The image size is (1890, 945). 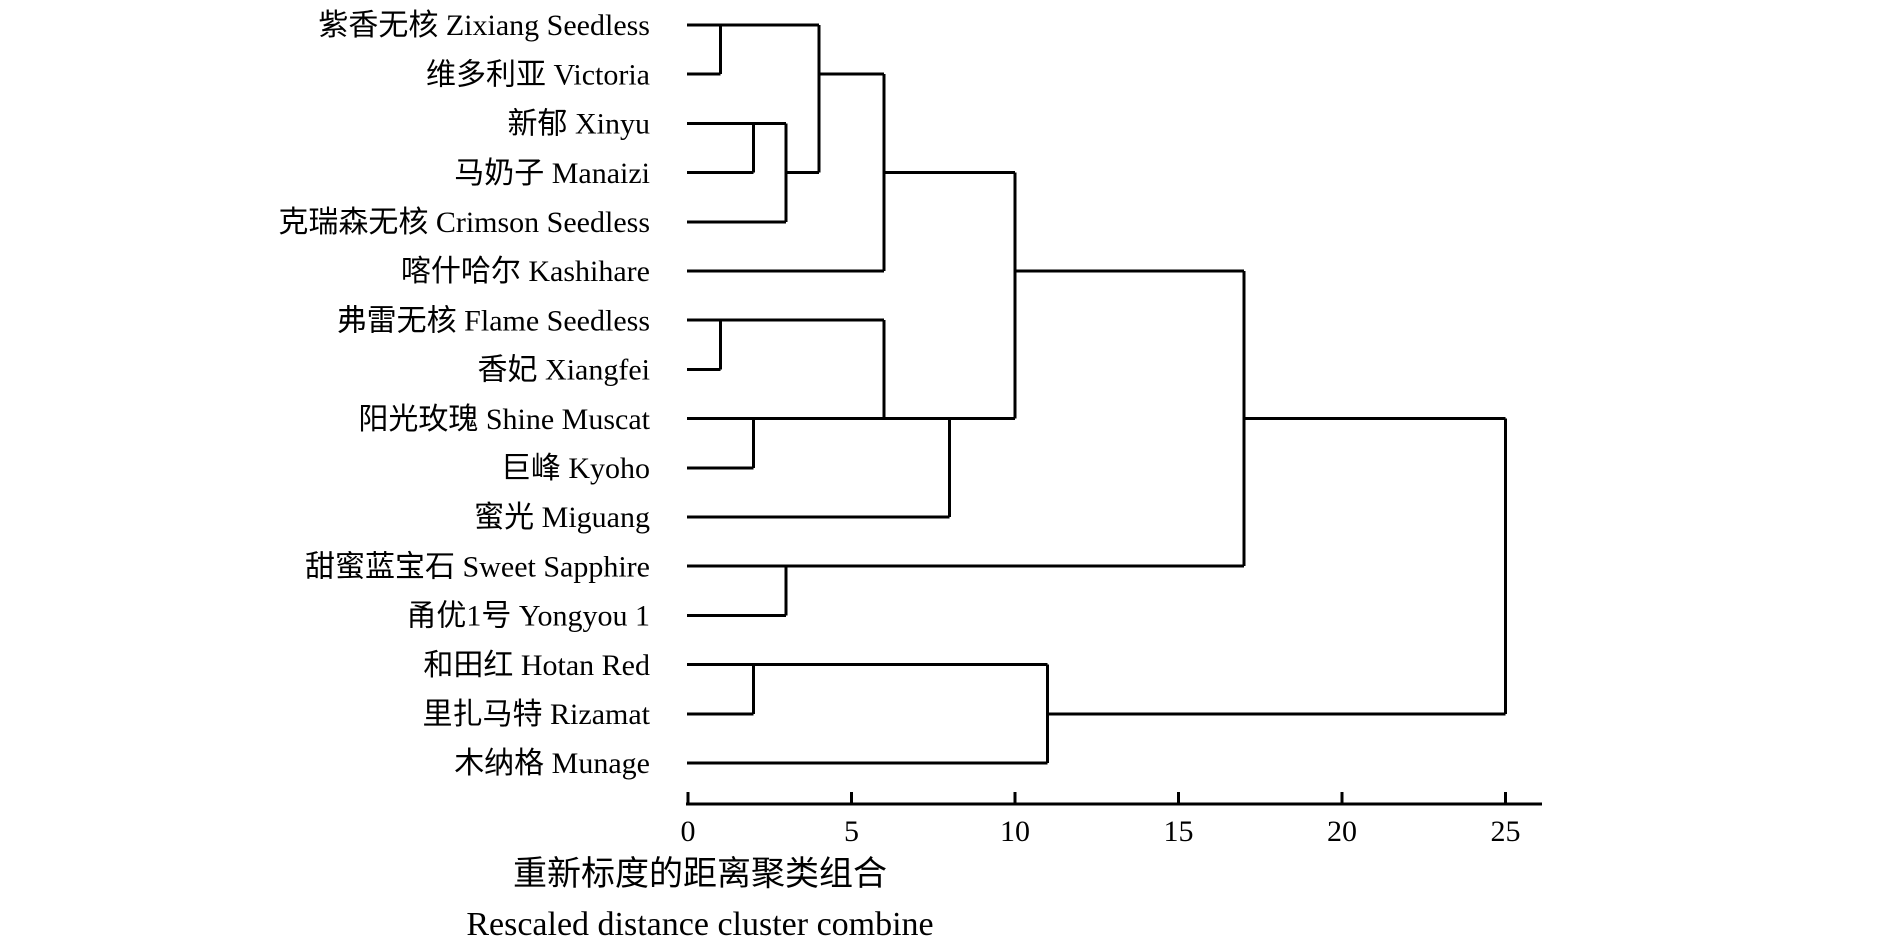 What do you see at coordinates (688, 831) in the screenshot?
I see `x-axis-tick-label: 0` at bounding box center [688, 831].